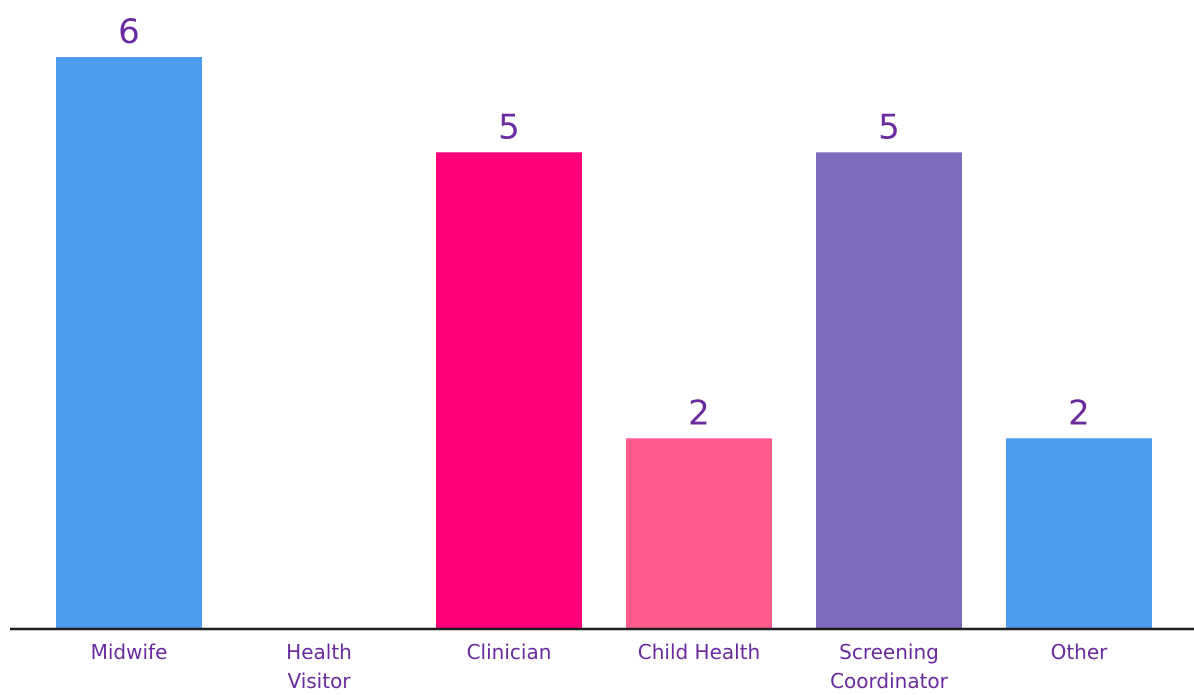 This screenshot has height=695, width=1194. I want to click on bar-screening-coordinator, so click(889, 391).